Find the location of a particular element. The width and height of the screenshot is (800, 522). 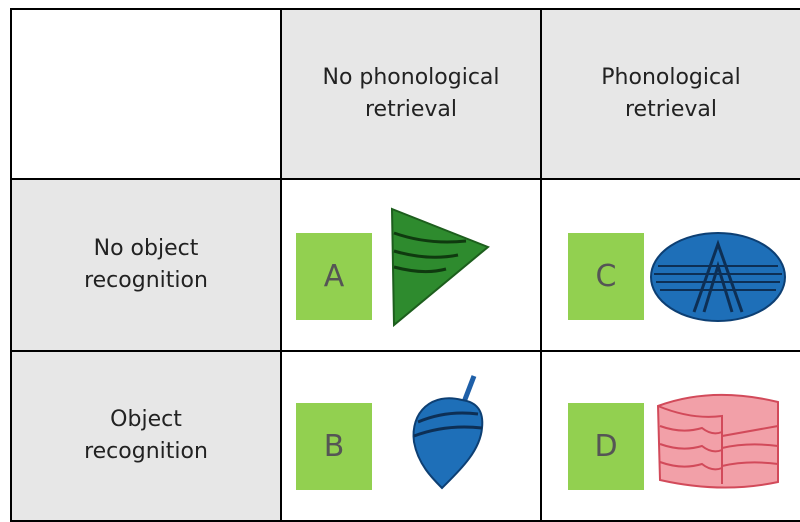

row-header-text: No object recognition is located at coordinates (146, 264).